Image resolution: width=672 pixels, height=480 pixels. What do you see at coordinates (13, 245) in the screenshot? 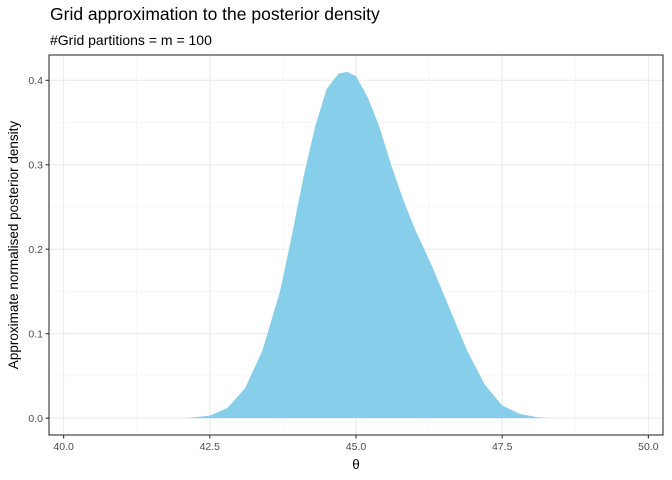
I see `y-axis-title: Approximate normalised posterior density` at bounding box center [13, 245].